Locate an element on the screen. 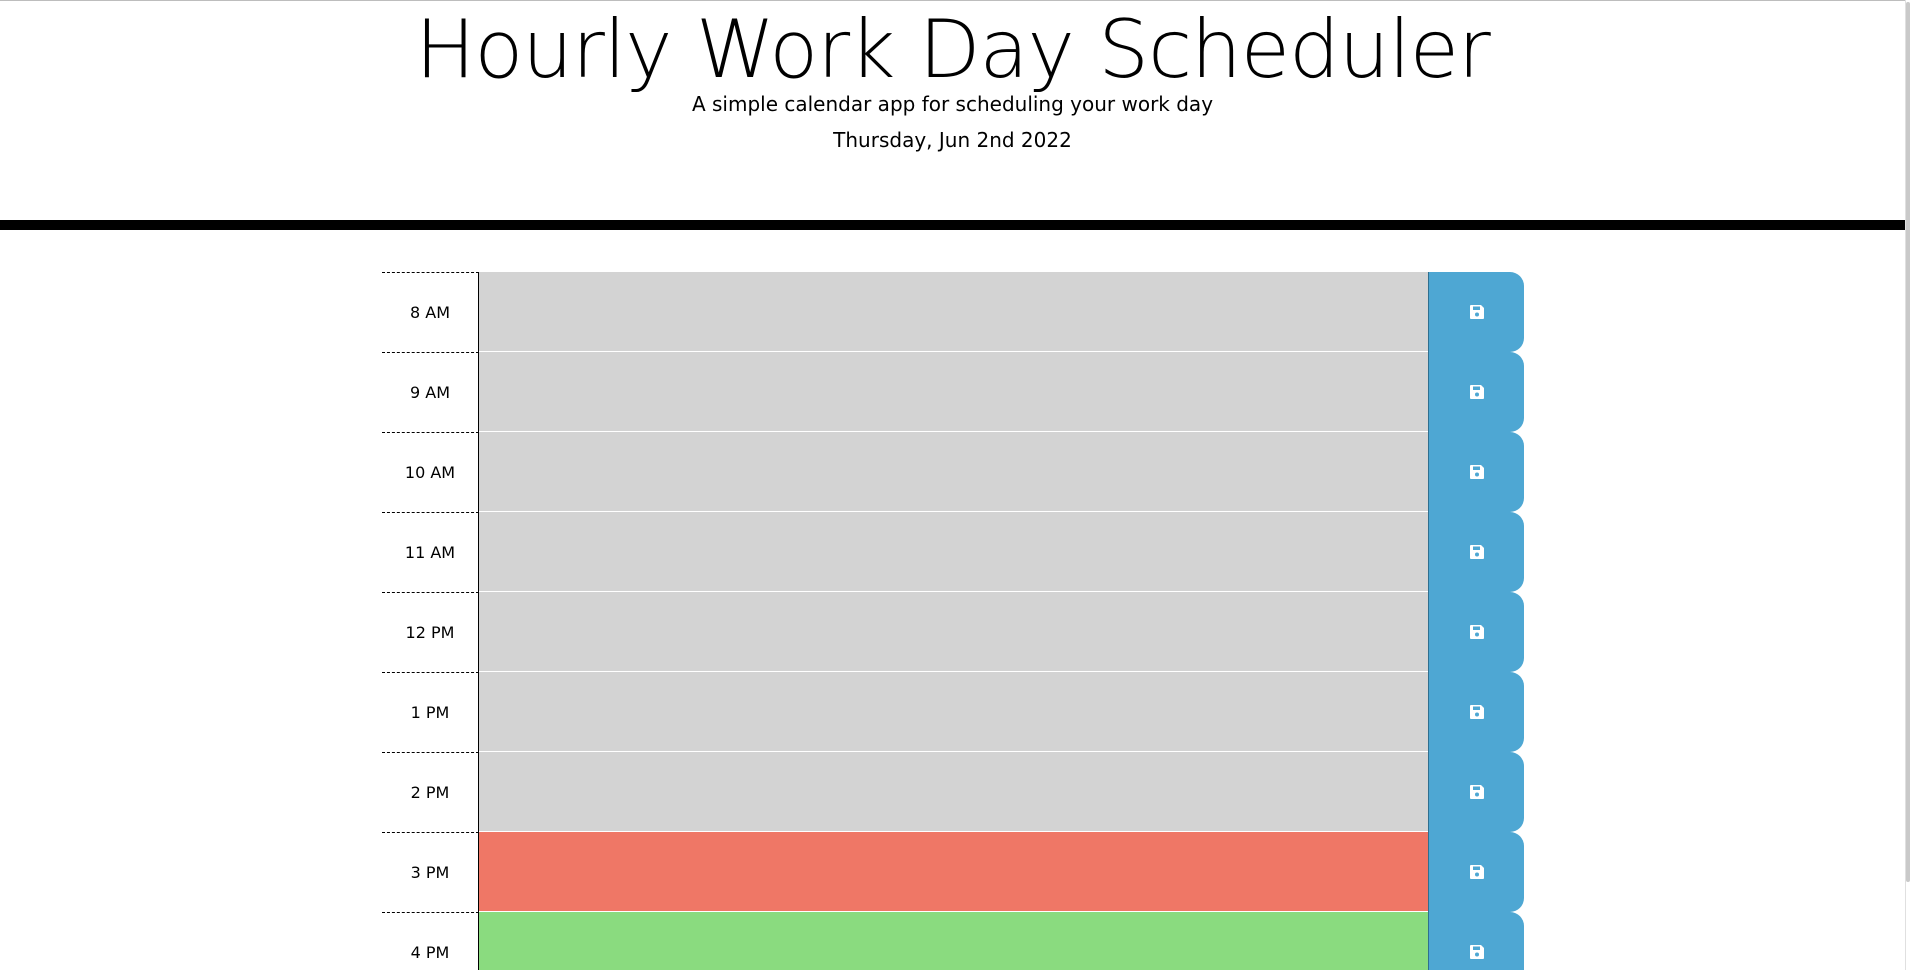 The width and height of the screenshot is (1911, 970). time-block-row: 8 AM is located at coordinates (953, 312).